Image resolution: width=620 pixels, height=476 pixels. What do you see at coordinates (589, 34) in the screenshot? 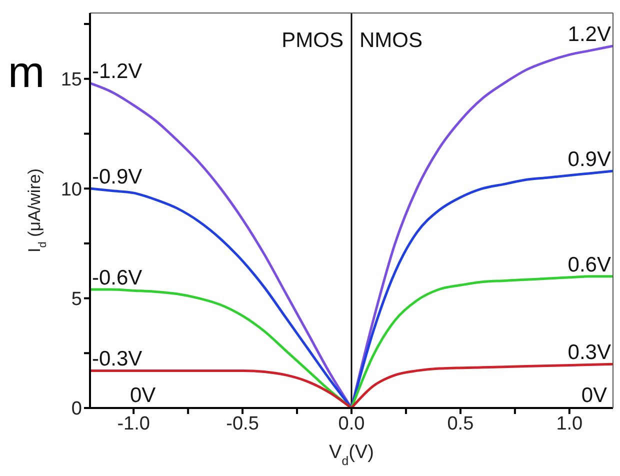
I see `series-label: 1.2V` at bounding box center [589, 34].